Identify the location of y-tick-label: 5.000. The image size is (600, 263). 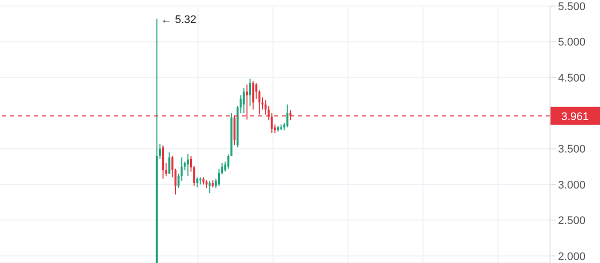
(572, 42).